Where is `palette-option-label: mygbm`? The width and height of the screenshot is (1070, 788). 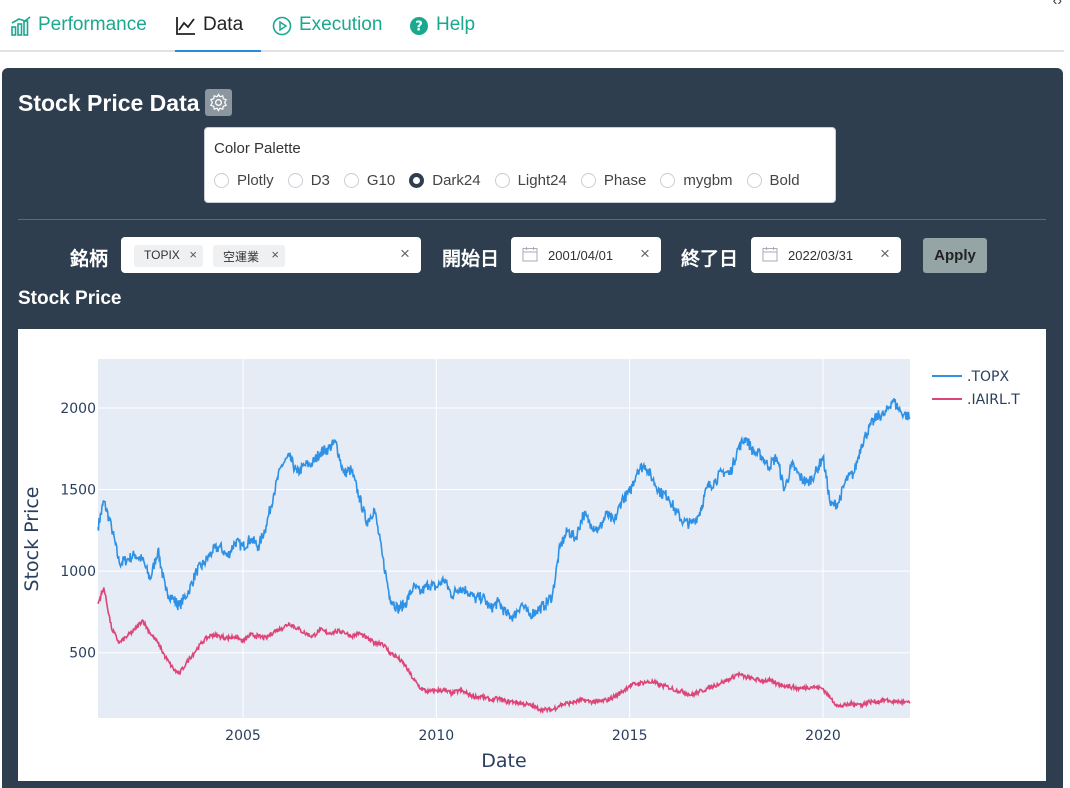
palette-option-label: mygbm is located at coordinates (708, 180).